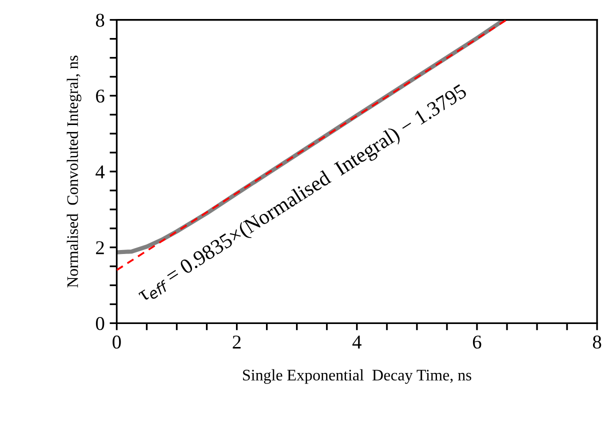 The image size is (608, 423). I want to click on y-tick-label: 6, so click(100, 96).